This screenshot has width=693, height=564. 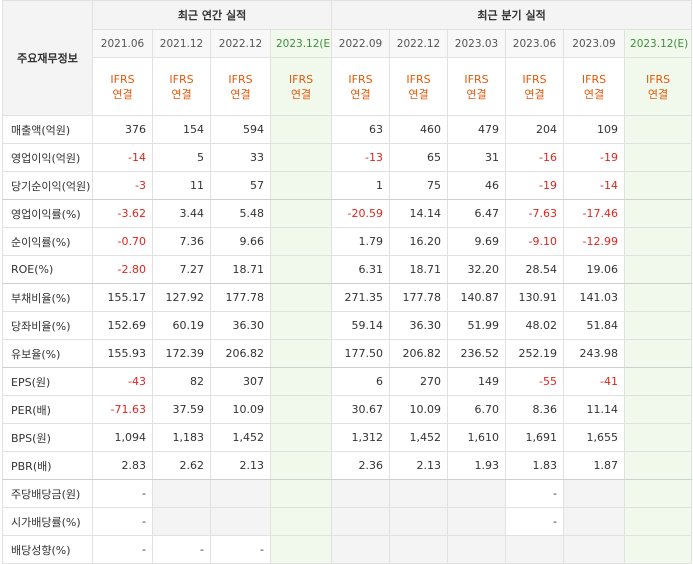 What do you see at coordinates (240, 381) in the screenshot?
I see `value-cell: 307` at bounding box center [240, 381].